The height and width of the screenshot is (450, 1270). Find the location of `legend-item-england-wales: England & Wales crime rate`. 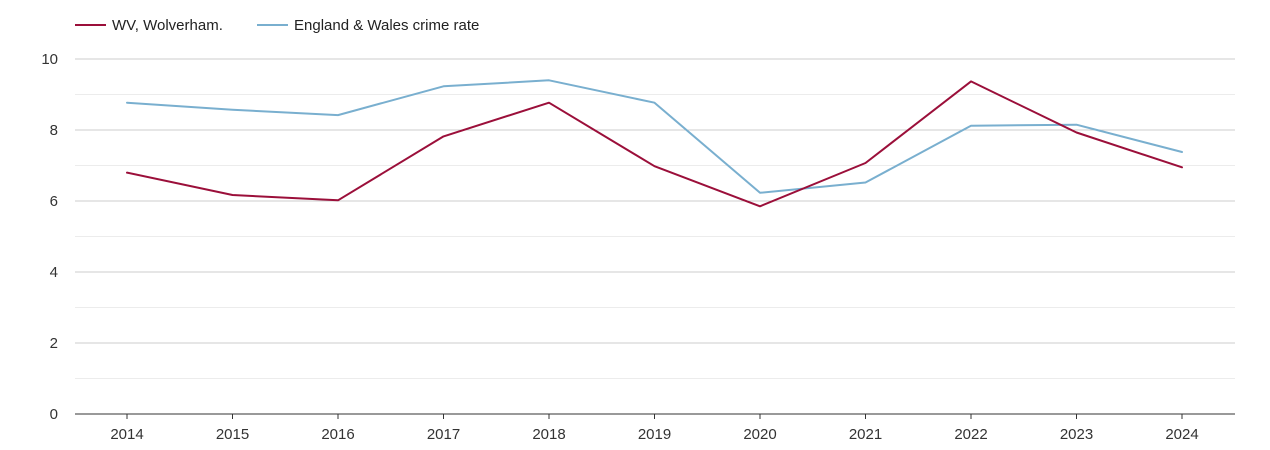

legend-item-england-wales: England & Wales crime rate is located at coordinates (368, 25).